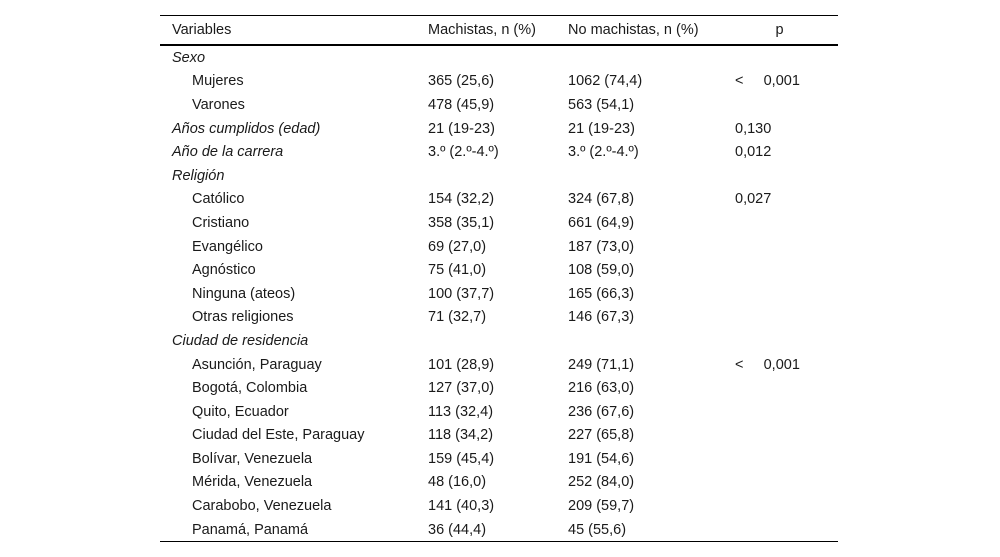 Image resolution: width=1000 pixels, height=557 pixels. I want to click on variable-cell: Bogotá, Colombia, so click(250, 388).